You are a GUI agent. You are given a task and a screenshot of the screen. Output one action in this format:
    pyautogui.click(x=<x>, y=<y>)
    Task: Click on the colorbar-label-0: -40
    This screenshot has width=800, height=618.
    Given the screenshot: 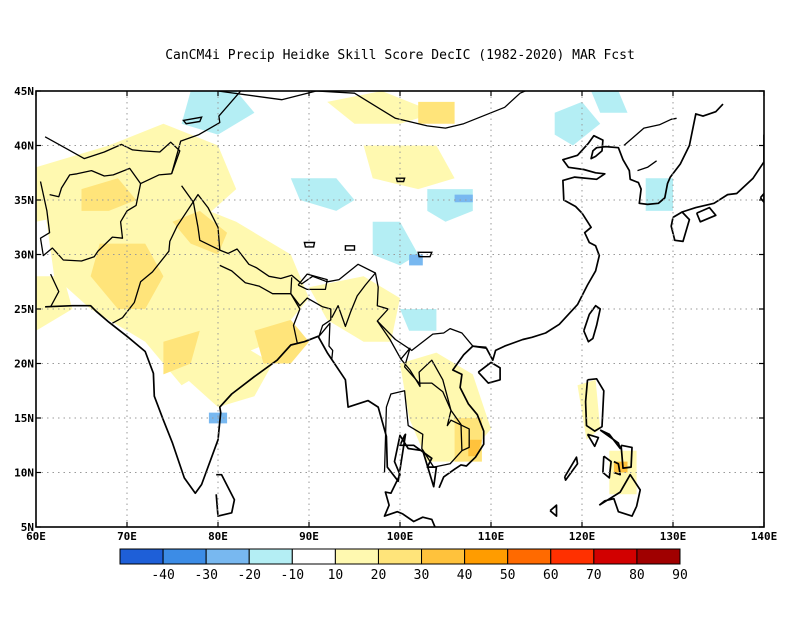 What is the action you would take?
    pyautogui.click(x=162, y=575)
    